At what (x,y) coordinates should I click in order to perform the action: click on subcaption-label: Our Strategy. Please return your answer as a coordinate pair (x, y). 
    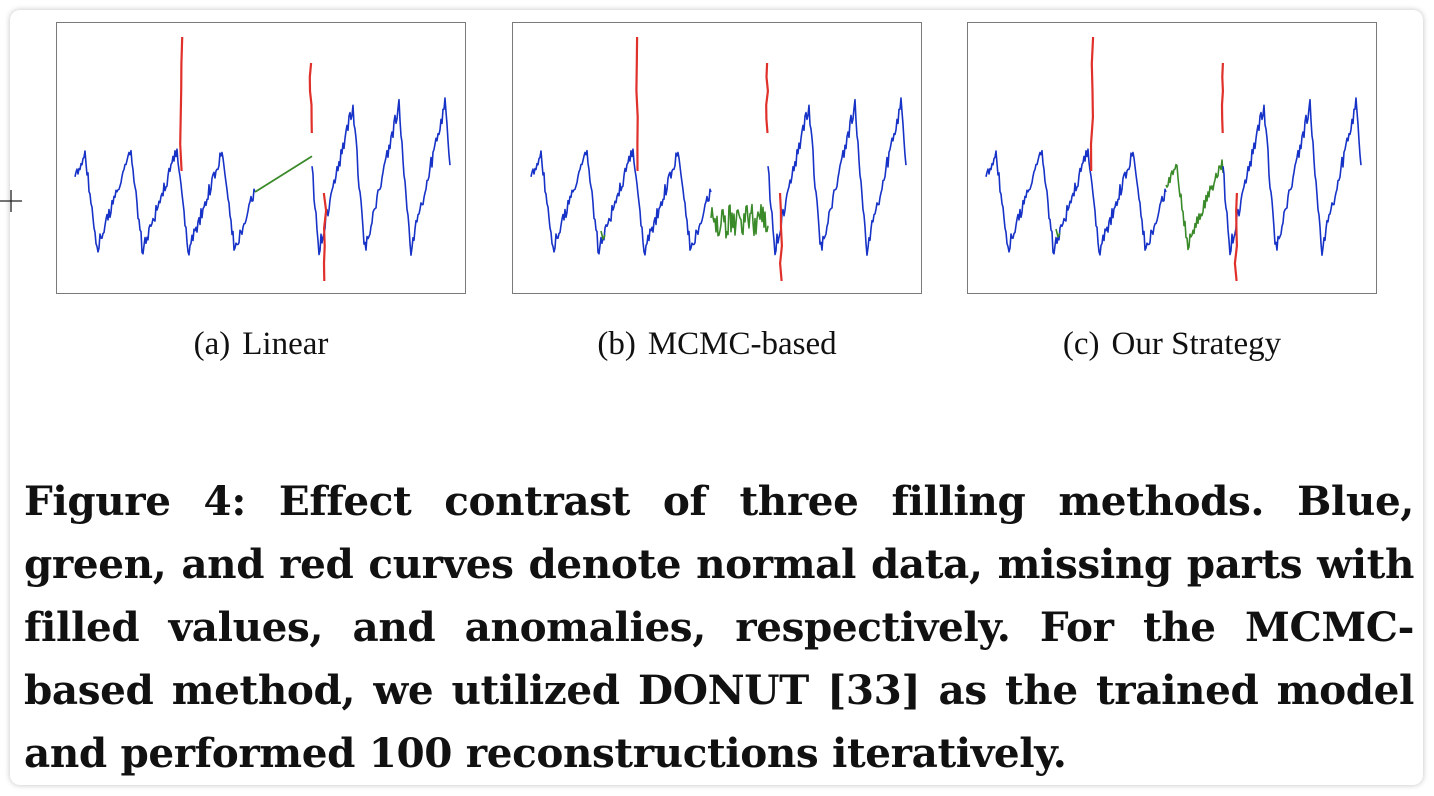
    Looking at the image, I should click on (1196, 344).